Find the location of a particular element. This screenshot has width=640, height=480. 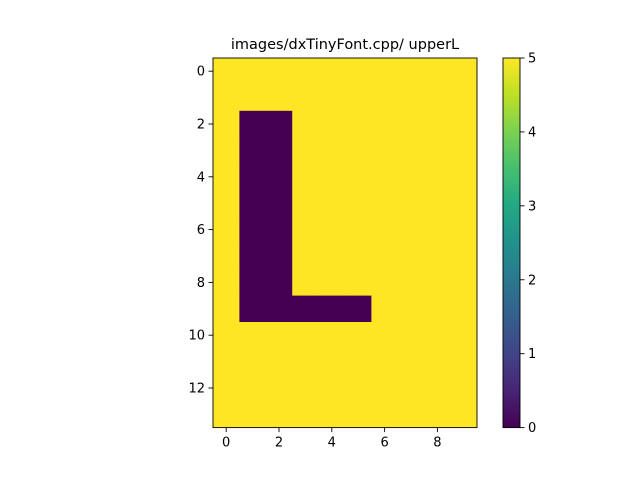

x-axis: 0 2 4 6 8 is located at coordinates (332, 439).